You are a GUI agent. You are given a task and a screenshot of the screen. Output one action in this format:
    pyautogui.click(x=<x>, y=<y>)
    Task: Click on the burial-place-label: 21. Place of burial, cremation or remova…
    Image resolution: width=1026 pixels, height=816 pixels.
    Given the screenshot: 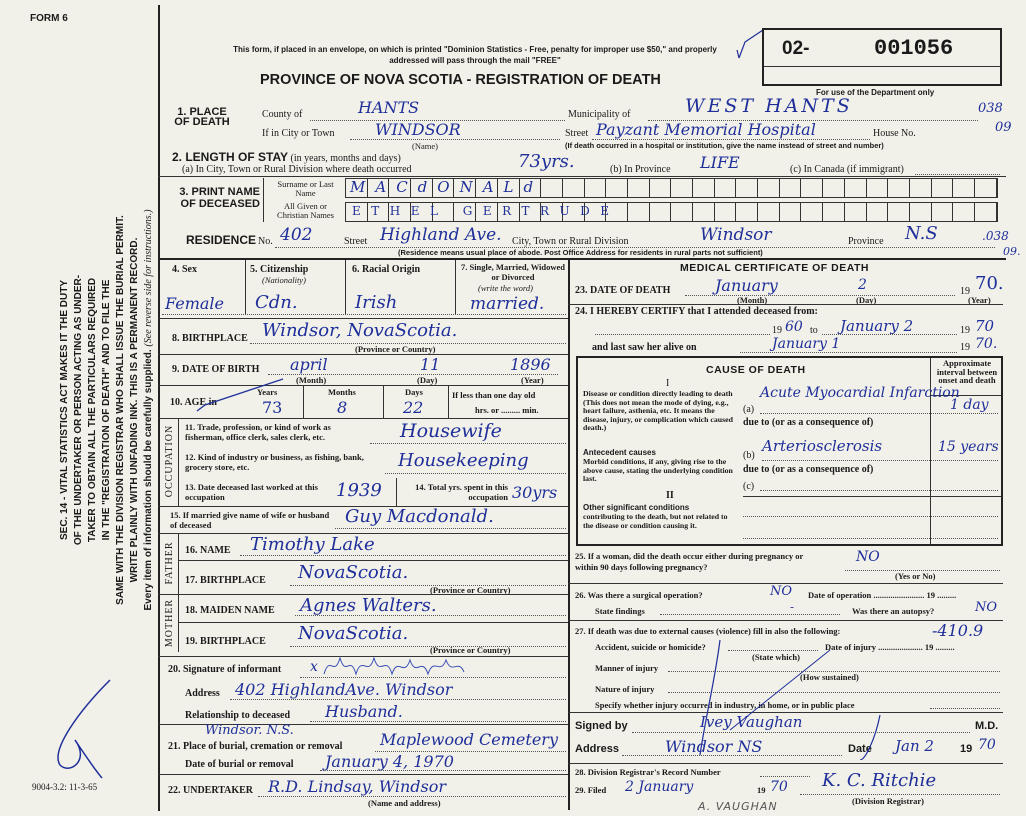 What is the action you would take?
    pyautogui.click(x=255, y=746)
    